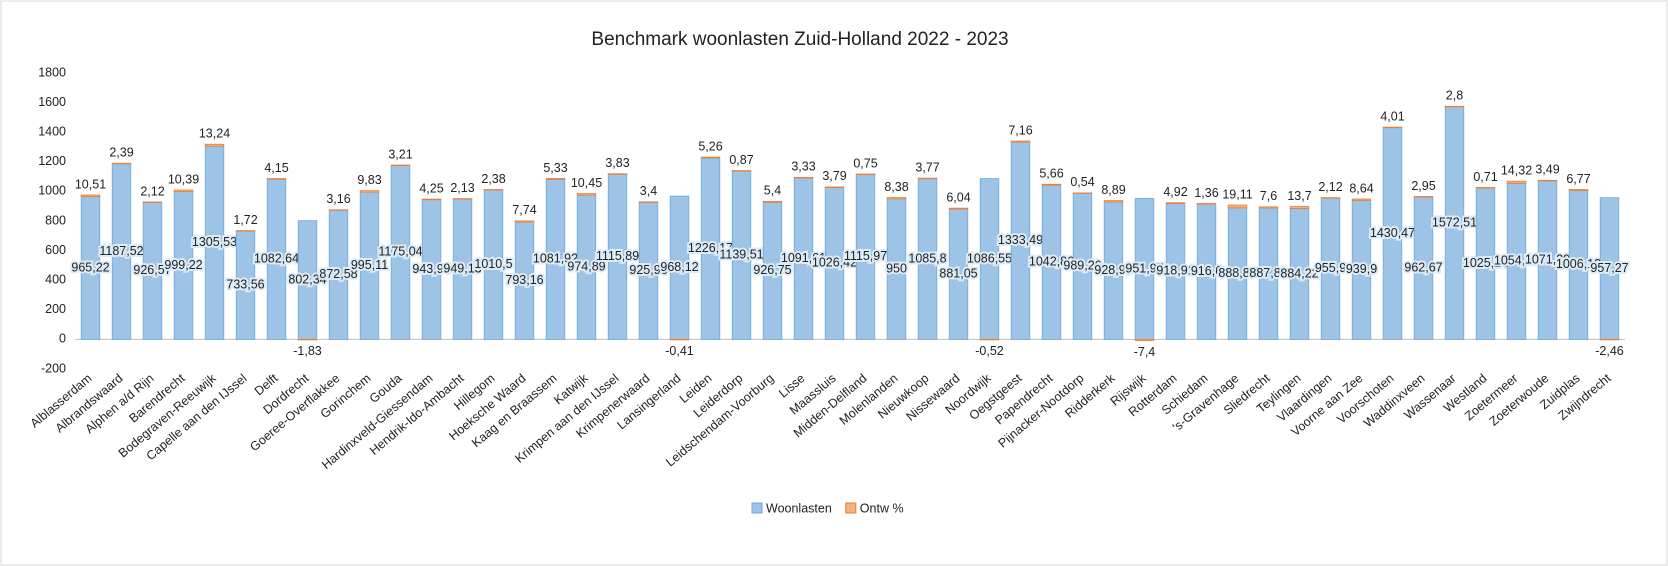 Image resolution: width=1668 pixels, height=566 pixels. Describe the element at coordinates (152, 270) in the screenshot. I see `value-label: 926,57` at that location.